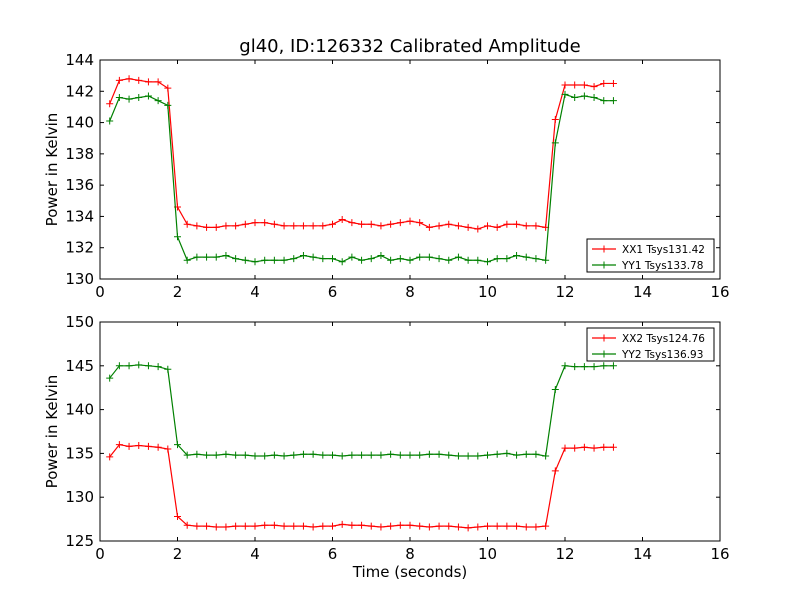 The height and width of the screenshot is (600, 800). I want to click on chart-title: gl40, ID:126332 Calibrated Amplitude, so click(409, 46).